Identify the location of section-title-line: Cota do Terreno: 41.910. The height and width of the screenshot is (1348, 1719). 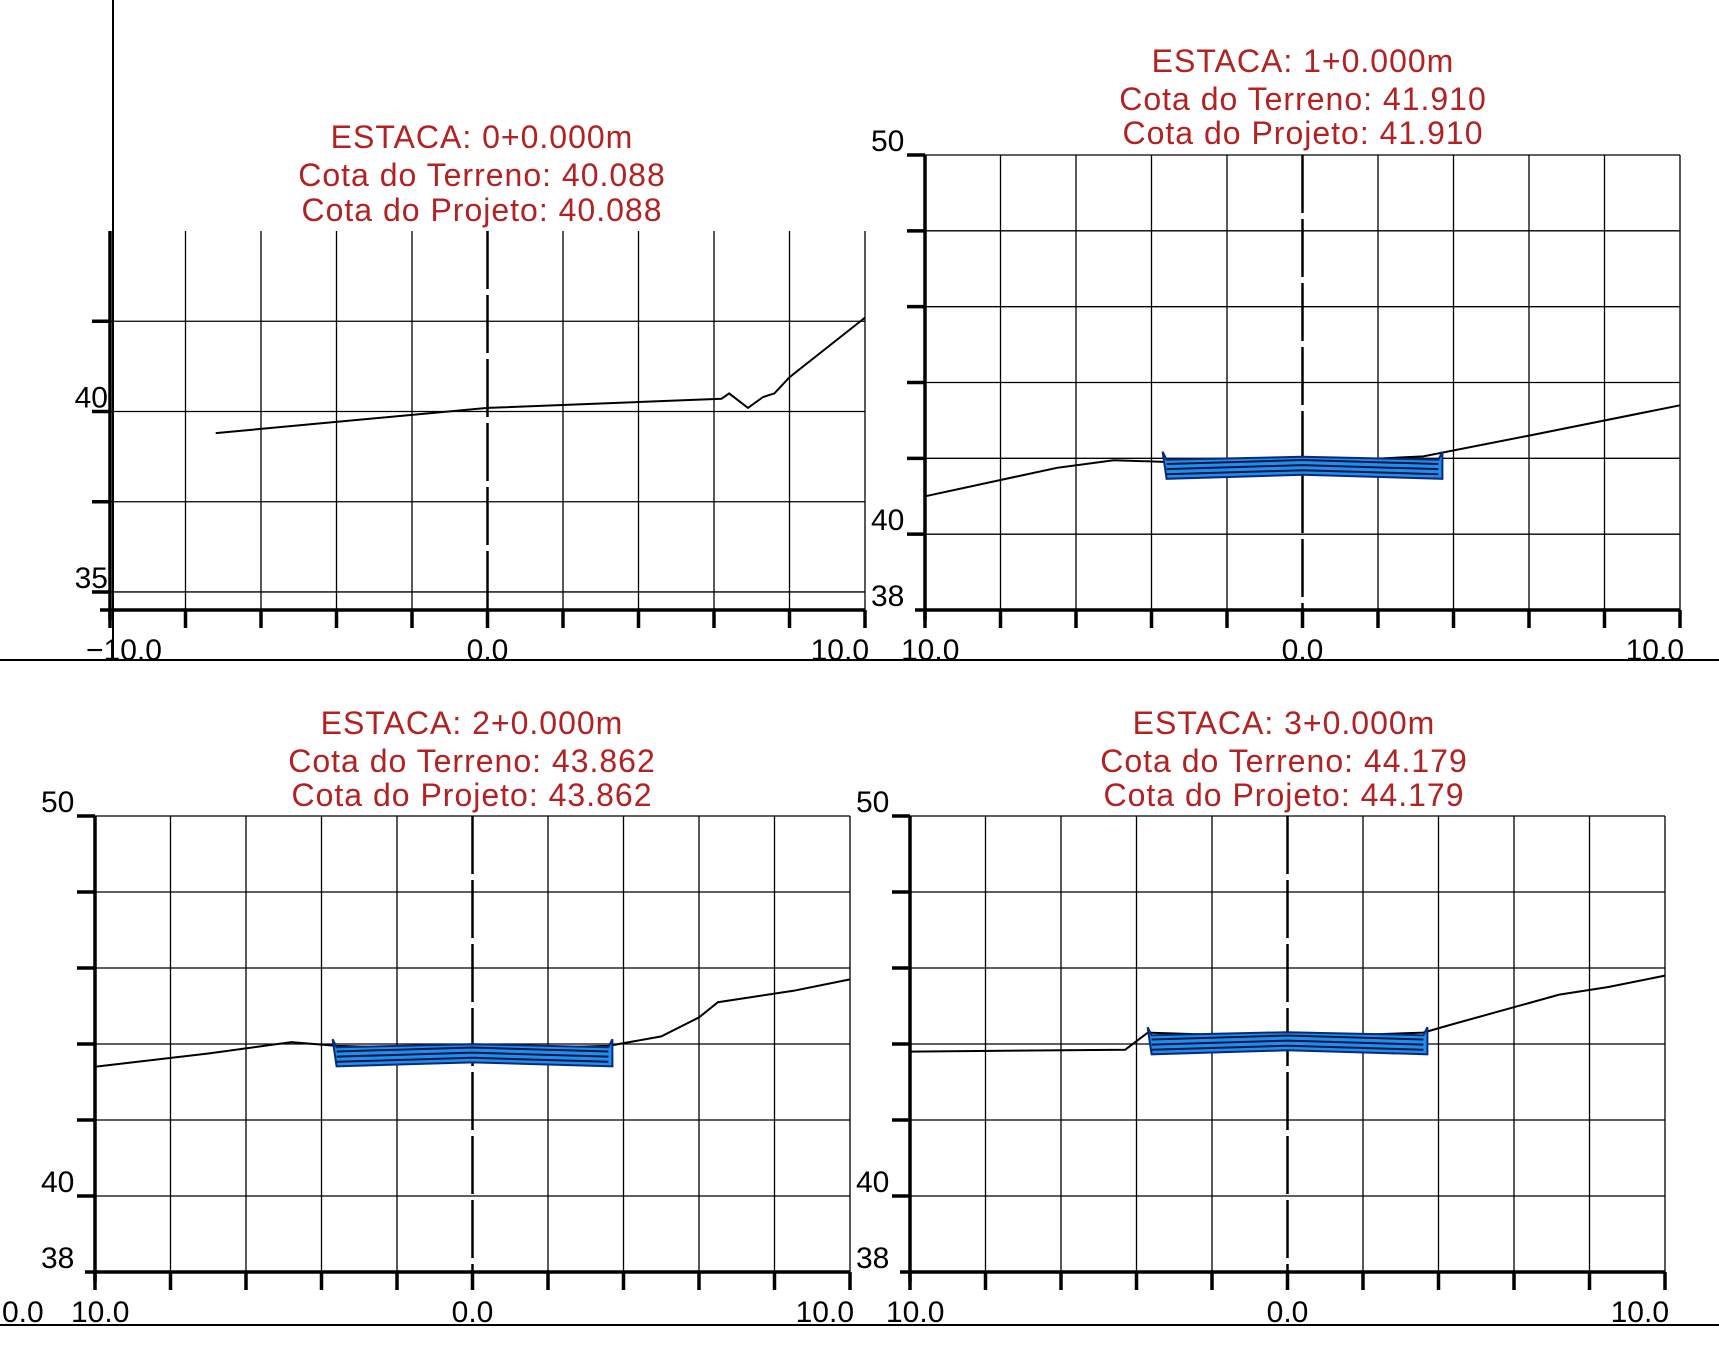
(1303, 99).